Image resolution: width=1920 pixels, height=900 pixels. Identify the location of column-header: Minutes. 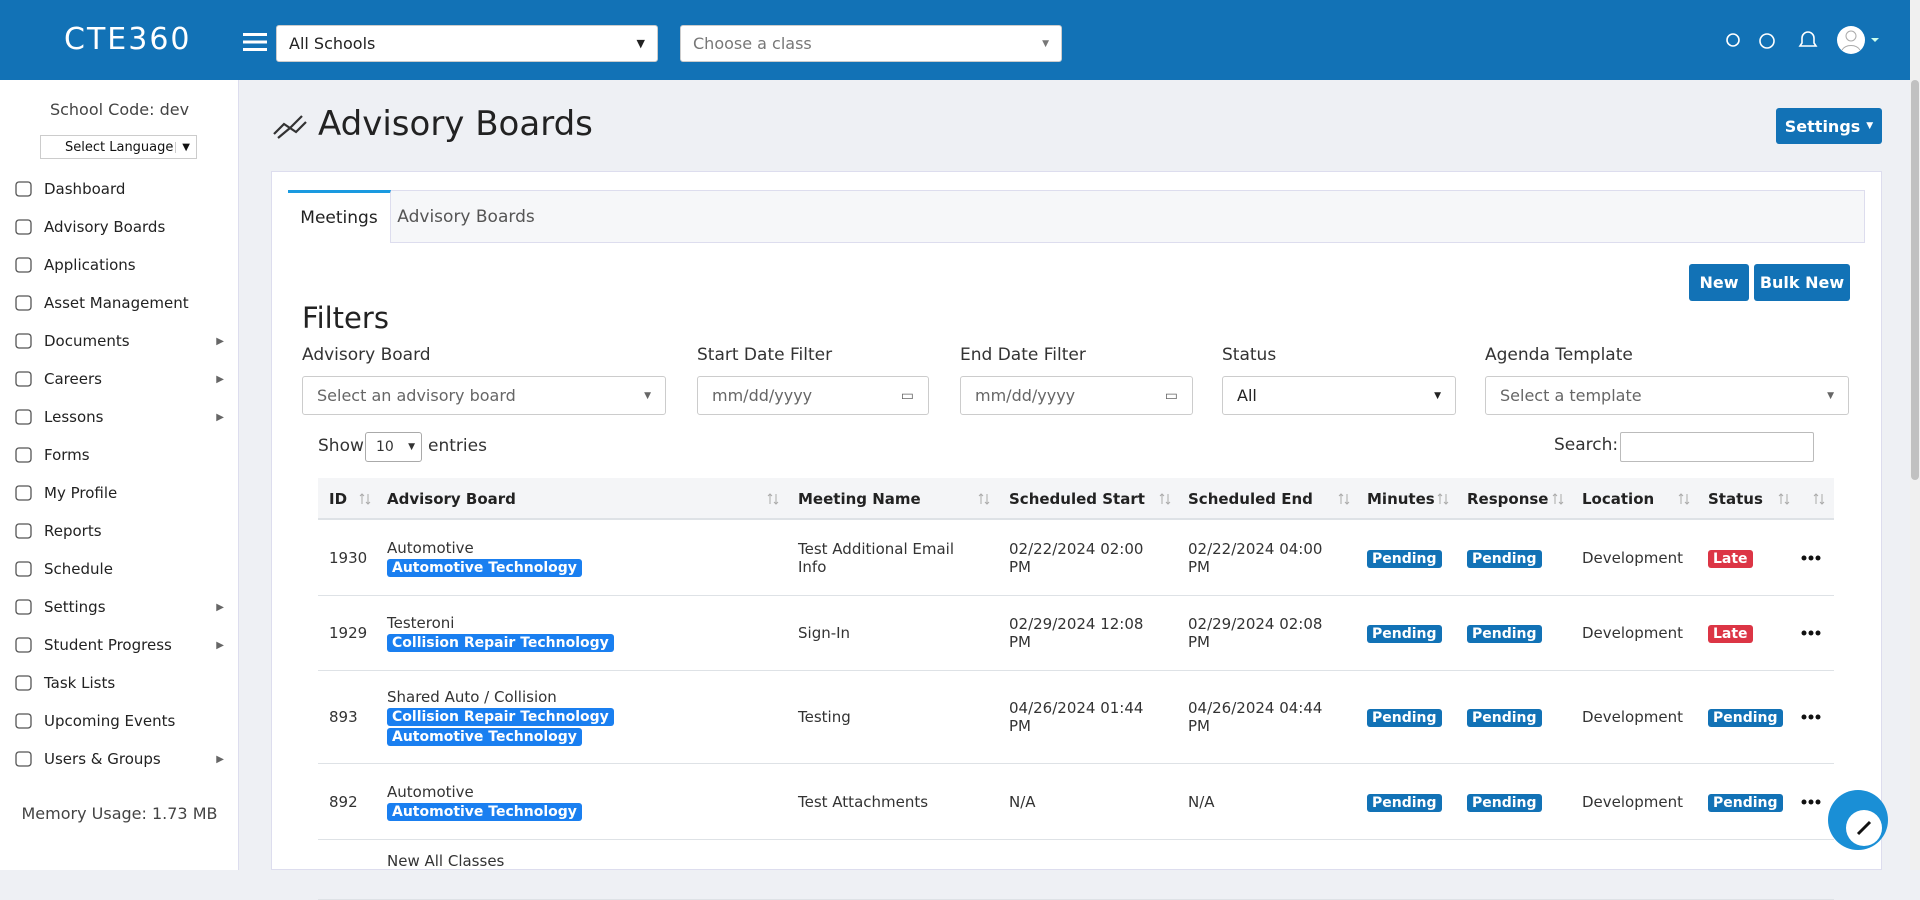
(1412, 499).